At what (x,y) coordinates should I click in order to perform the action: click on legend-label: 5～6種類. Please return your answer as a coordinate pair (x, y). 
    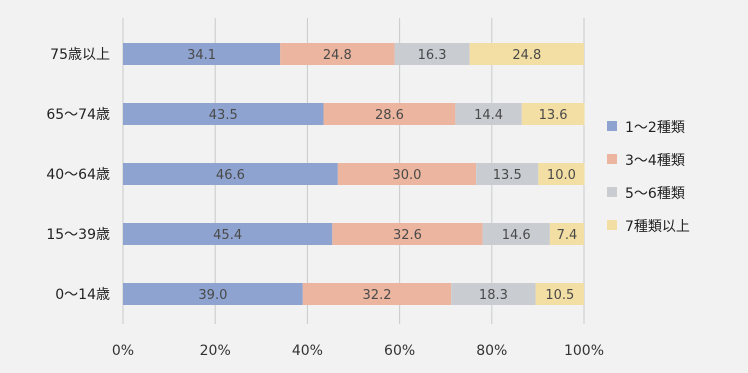
    Looking at the image, I should click on (655, 194).